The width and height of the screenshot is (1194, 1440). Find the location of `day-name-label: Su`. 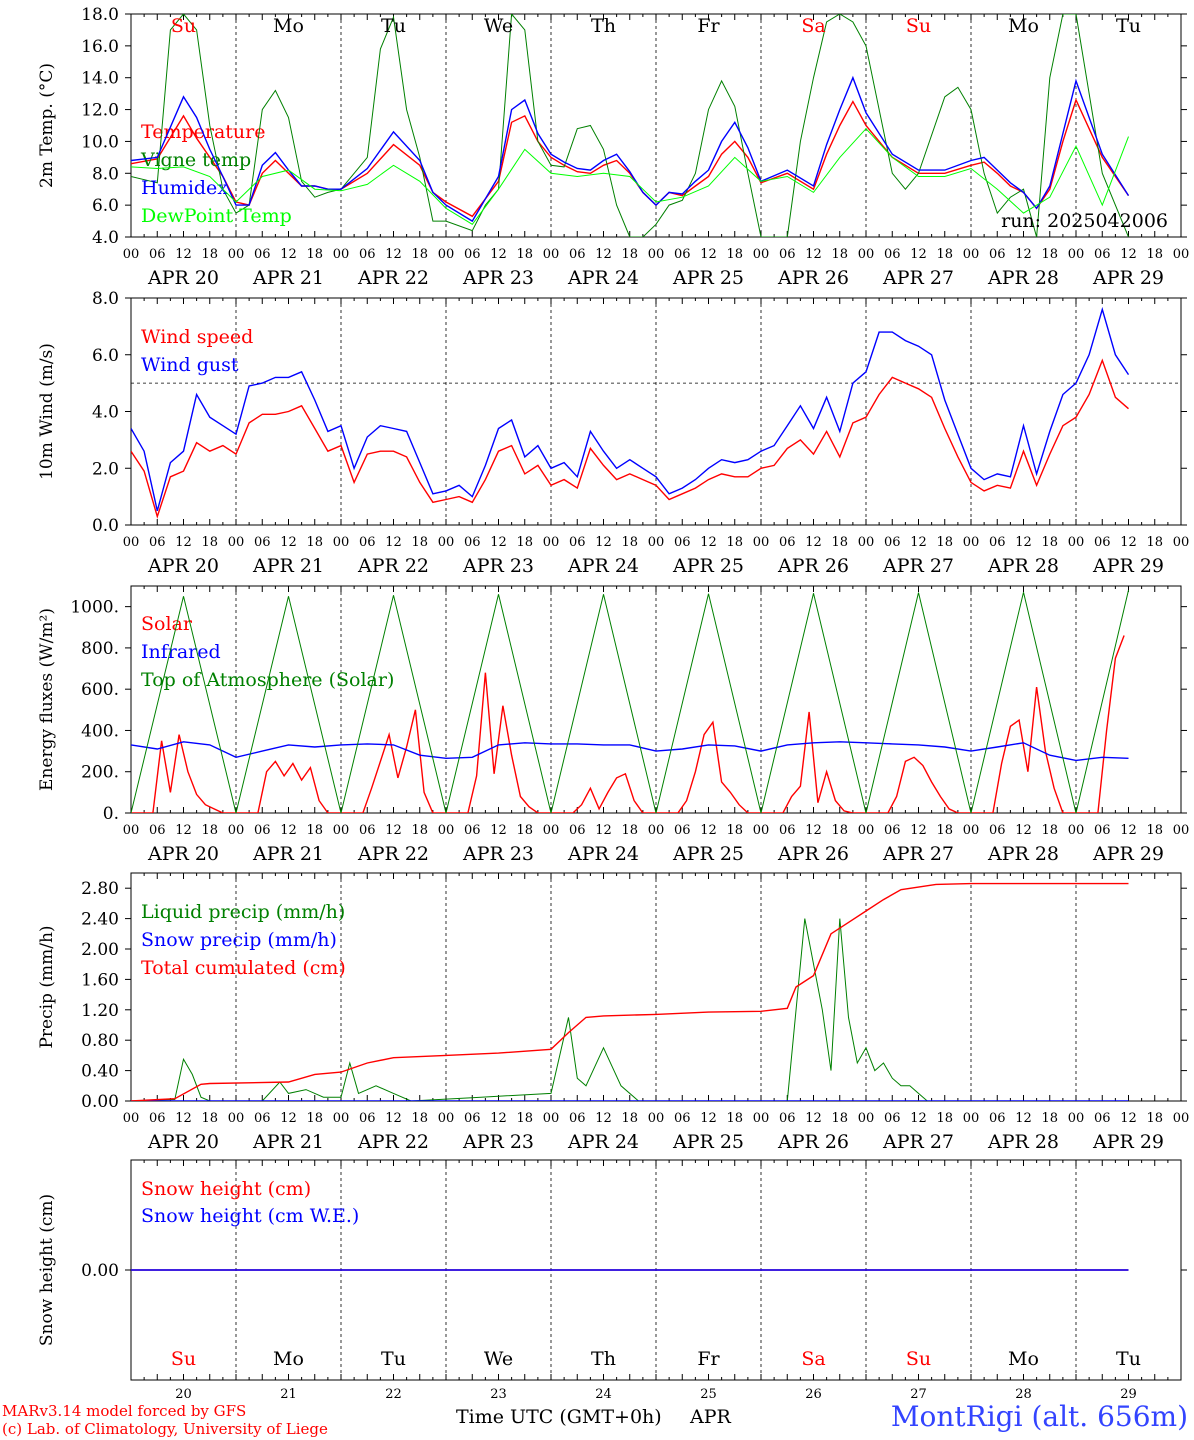

day-name-label: Su is located at coordinates (918, 1359).